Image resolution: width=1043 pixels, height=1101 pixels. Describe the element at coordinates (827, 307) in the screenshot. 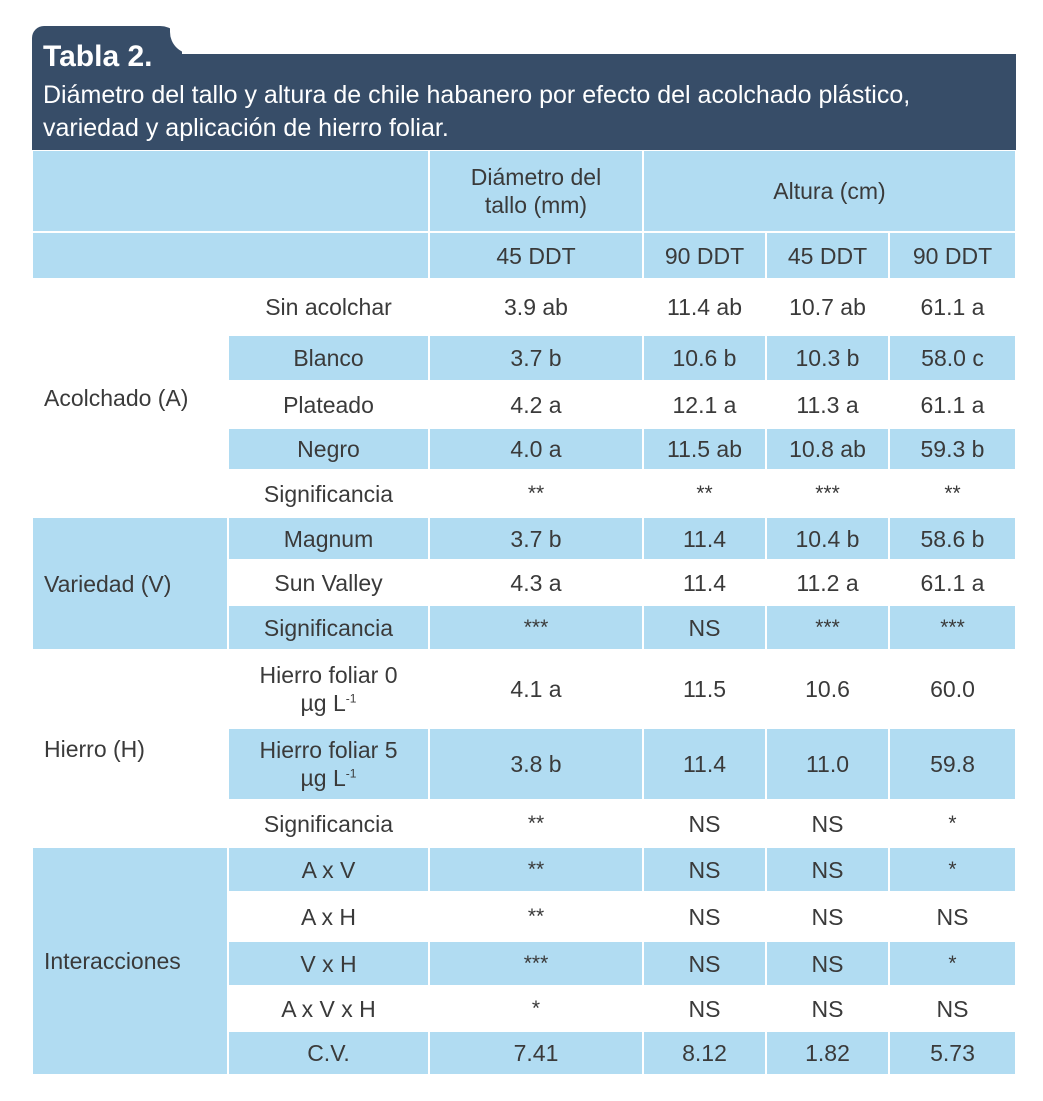

I see `value-cell: 10.7 ab` at that location.